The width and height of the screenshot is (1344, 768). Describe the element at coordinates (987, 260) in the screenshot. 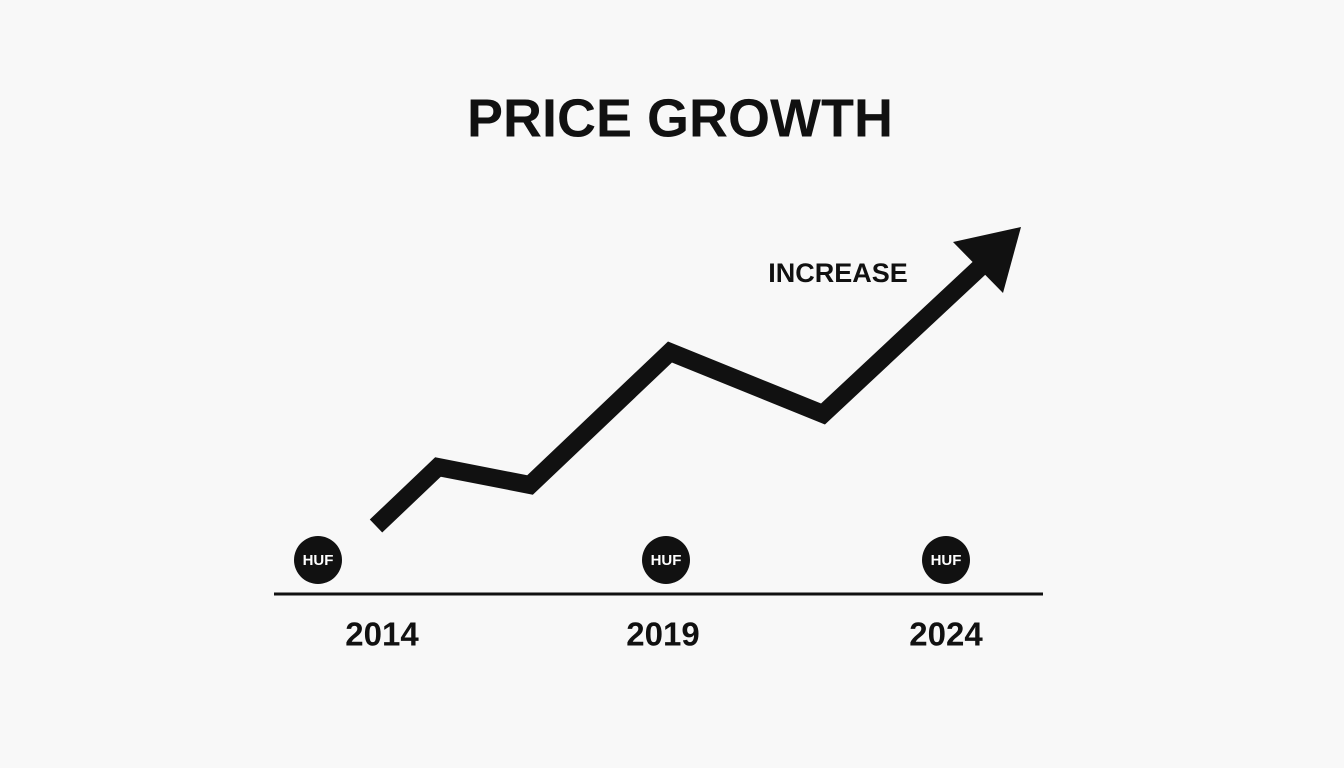

I see `arrow-head` at that location.